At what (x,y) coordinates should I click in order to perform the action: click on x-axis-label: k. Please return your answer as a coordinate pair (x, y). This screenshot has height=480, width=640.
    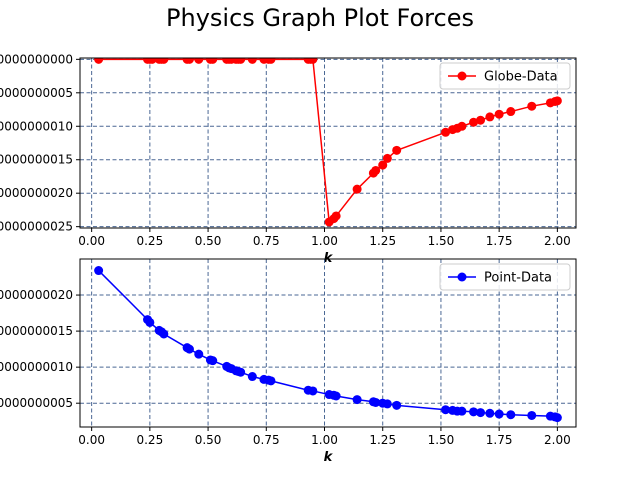
    Looking at the image, I should click on (329, 457).